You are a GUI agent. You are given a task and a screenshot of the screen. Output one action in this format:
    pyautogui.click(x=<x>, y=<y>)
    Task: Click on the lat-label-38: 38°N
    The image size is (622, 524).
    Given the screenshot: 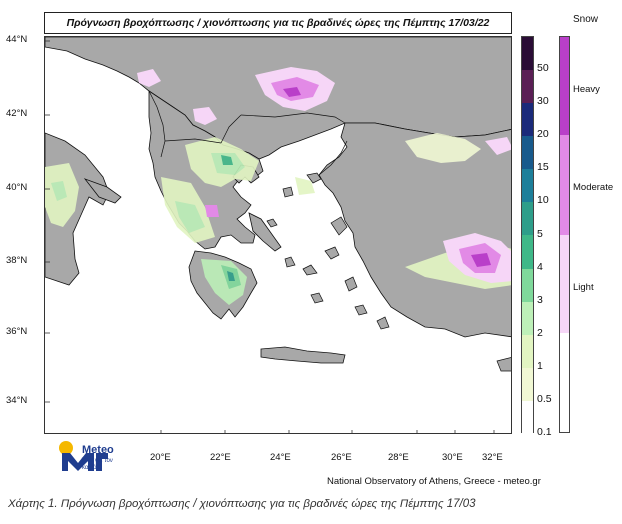 What is the action you would take?
    pyautogui.click(x=17, y=260)
    